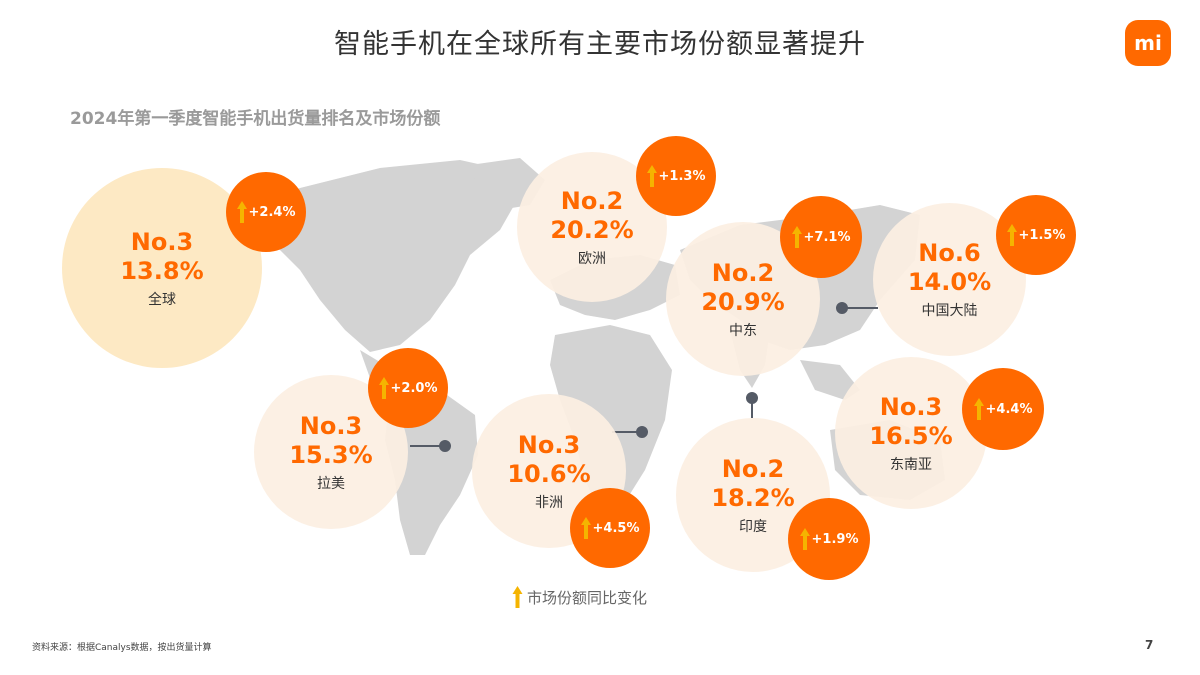  Describe the element at coordinates (1009, 409) in the screenshot. I see `change-value: +4.4%` at that location.